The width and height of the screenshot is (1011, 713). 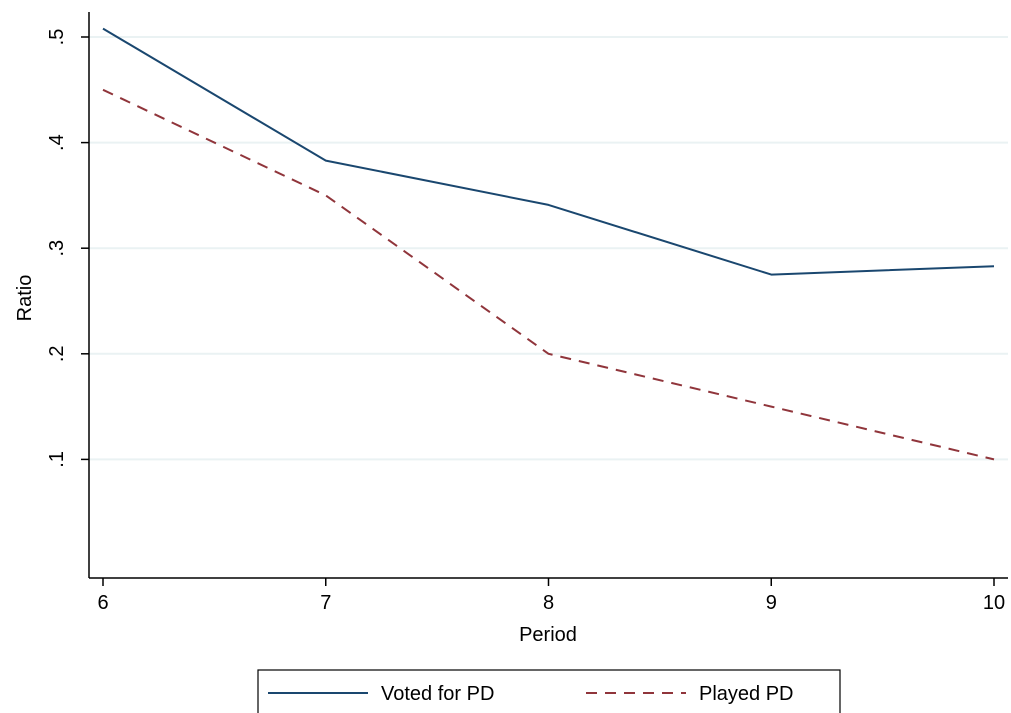 I want to click on x-tick-label-3: 9, so click(x=771, y=603).